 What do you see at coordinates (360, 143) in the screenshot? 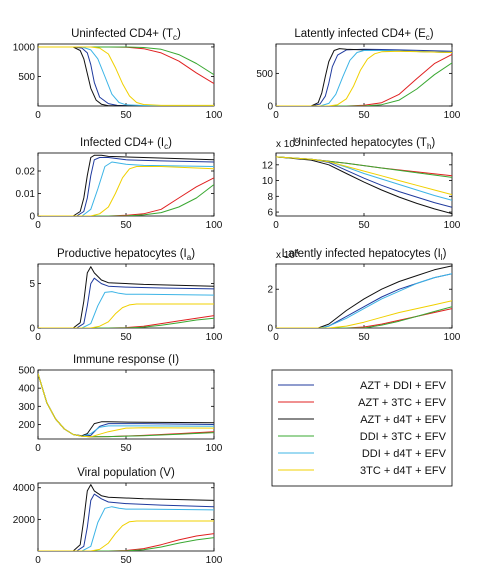
I see `panel-title-main: Uninfected hepatocytes (T` at bounding box center [360, 143].